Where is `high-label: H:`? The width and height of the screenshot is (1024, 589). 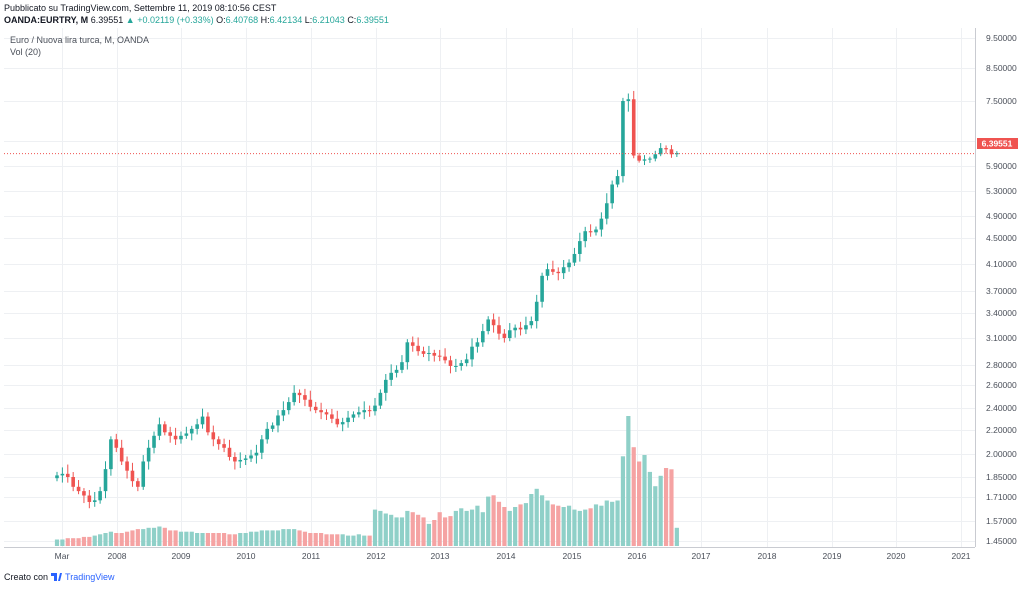
high-label: H: is located at coordinates (265, 20).